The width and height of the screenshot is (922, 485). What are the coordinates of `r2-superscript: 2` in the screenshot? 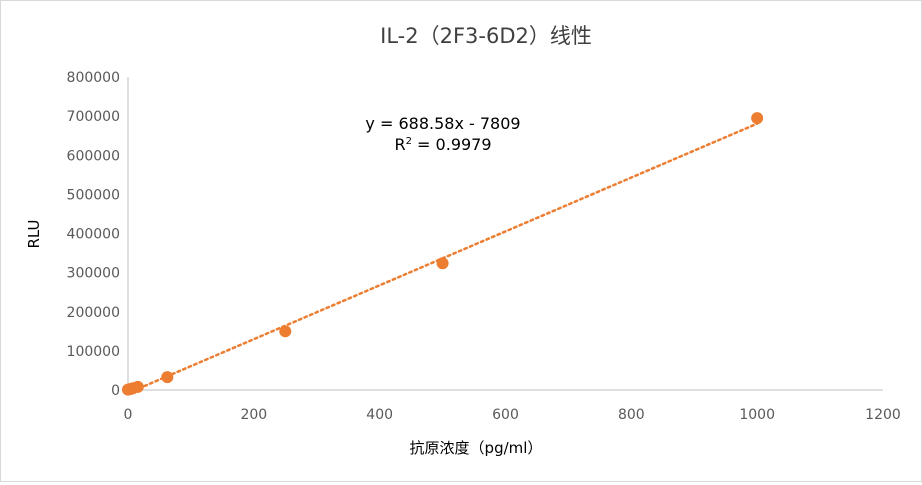 It's located at (409, 141).